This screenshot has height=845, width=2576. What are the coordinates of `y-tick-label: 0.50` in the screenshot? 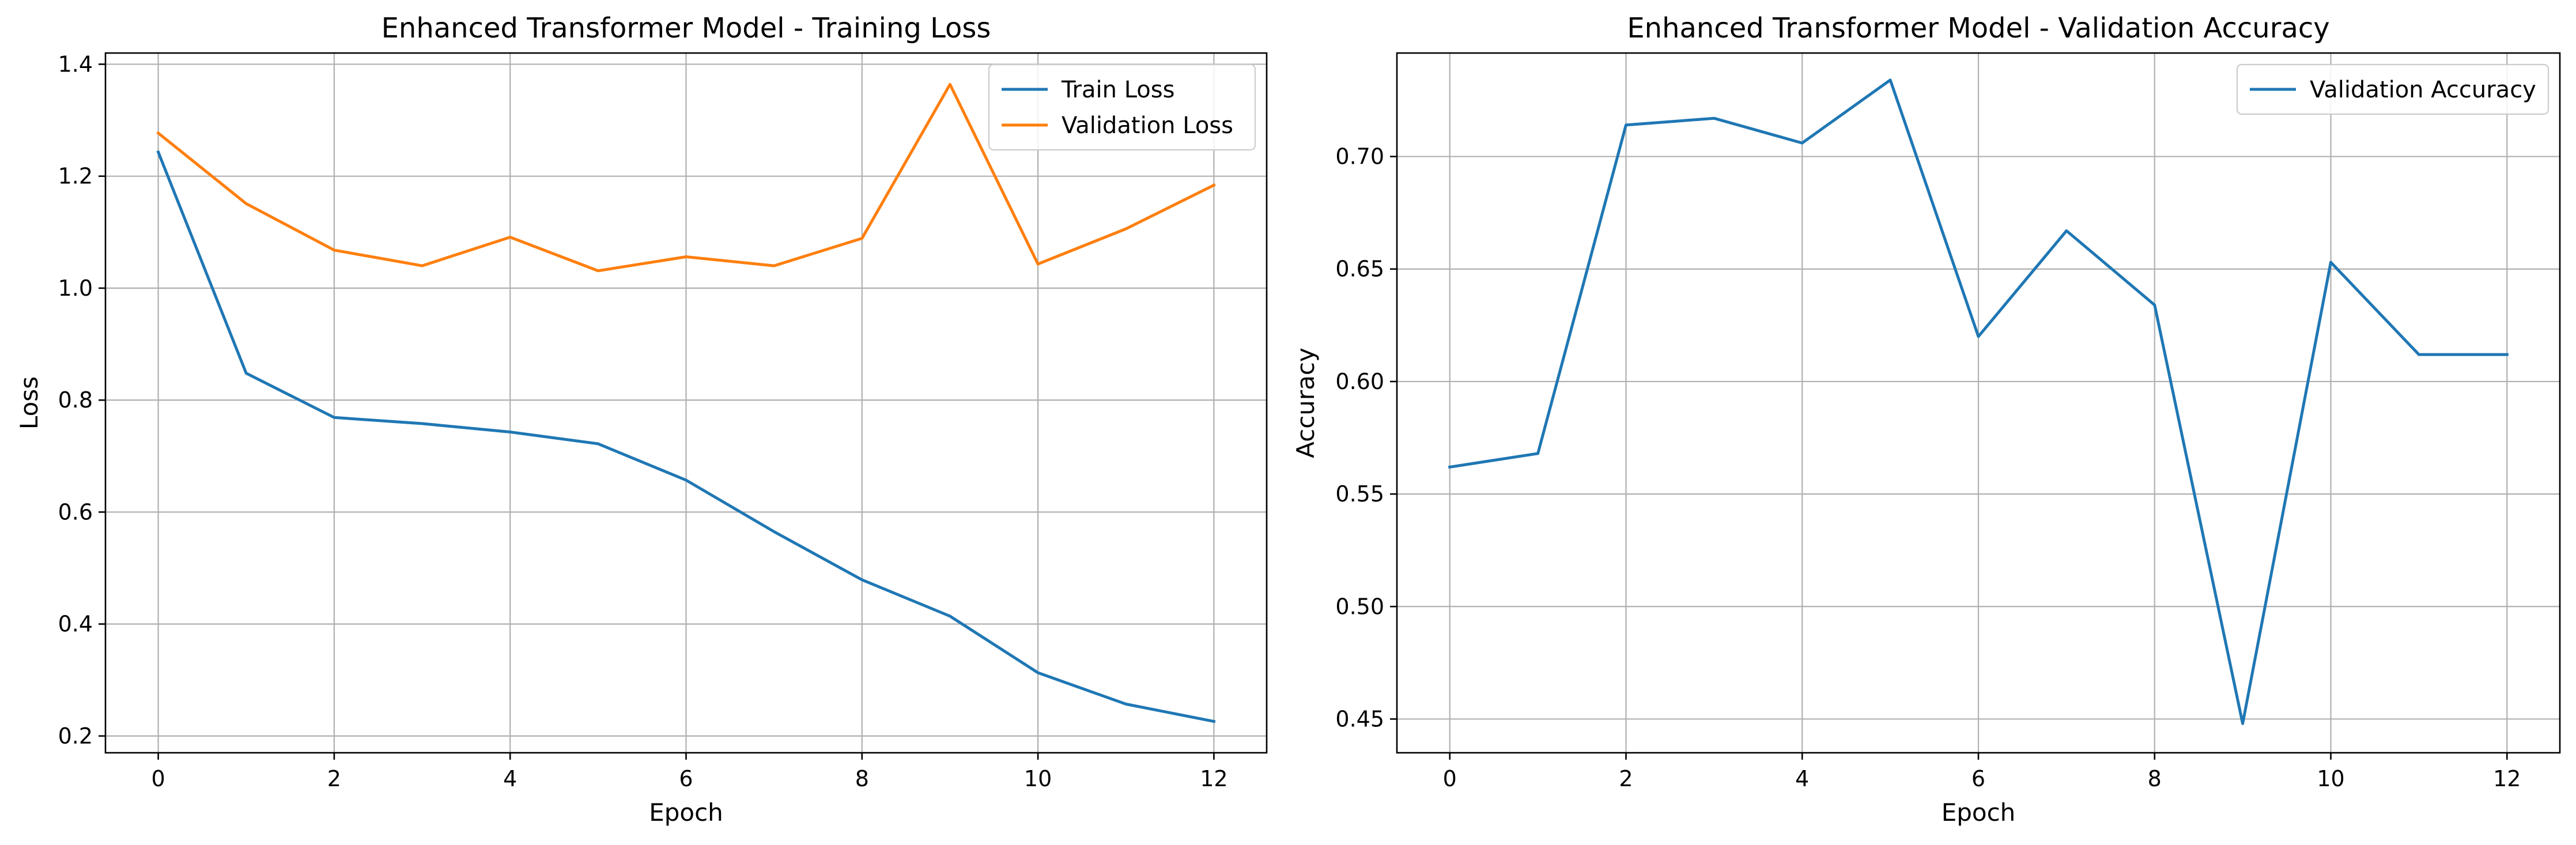 It's located at (1359, 606).